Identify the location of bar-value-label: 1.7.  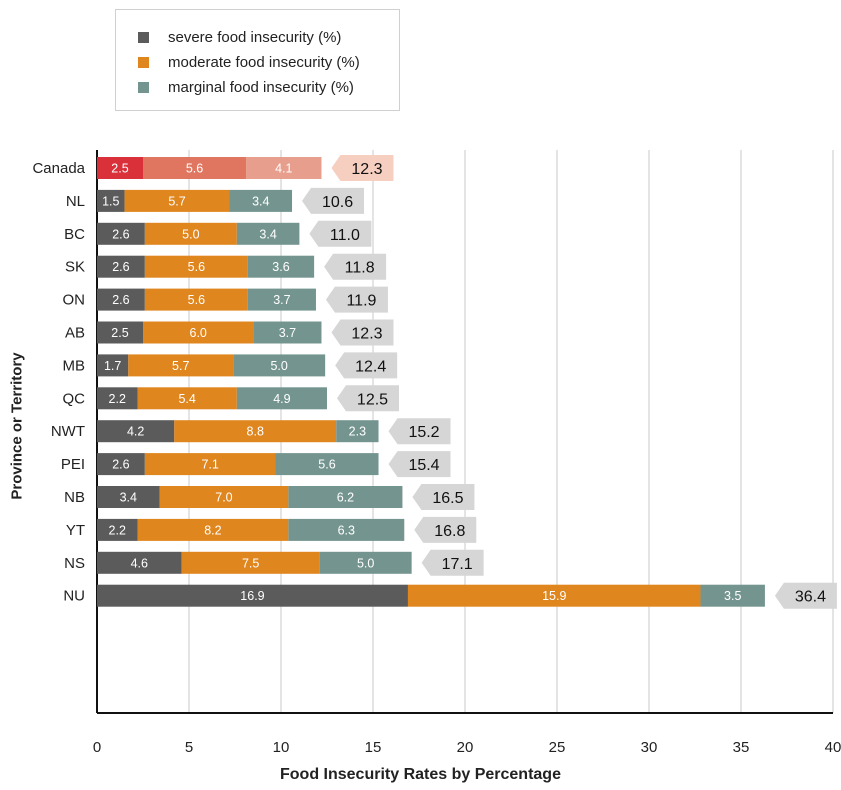
(112, 366).